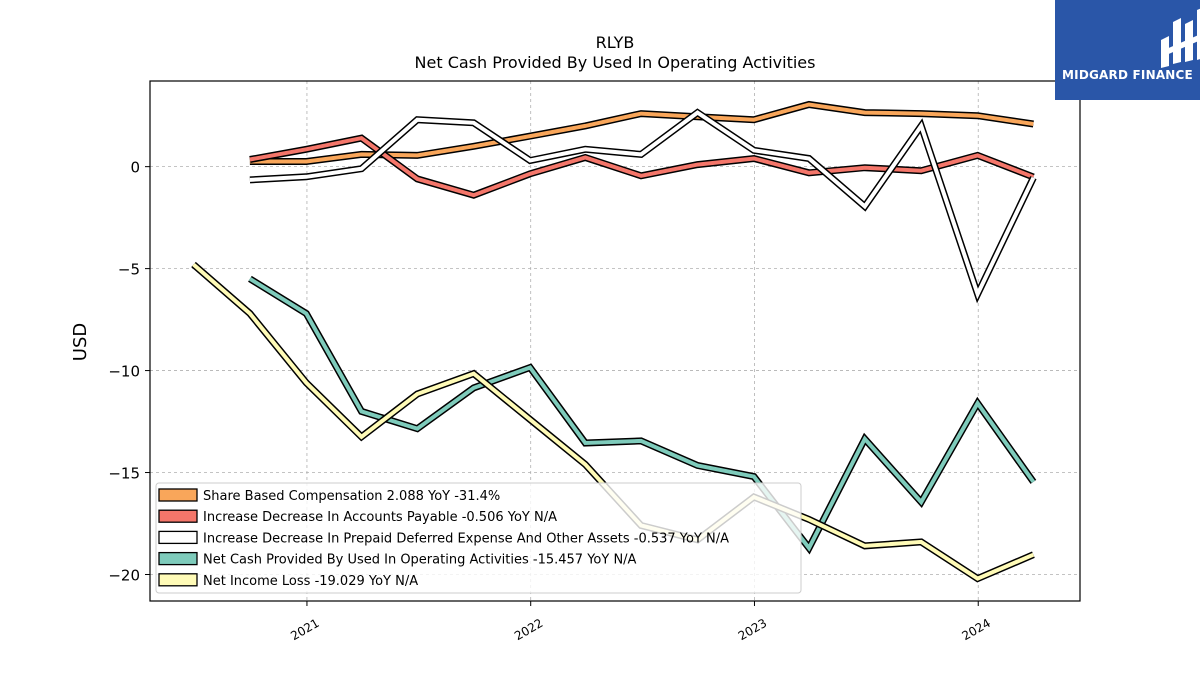  What do you see at coordinates (528, 629) in the screenshot?
I see `x-tick-label: 2022` at bounding box center [528, 629].